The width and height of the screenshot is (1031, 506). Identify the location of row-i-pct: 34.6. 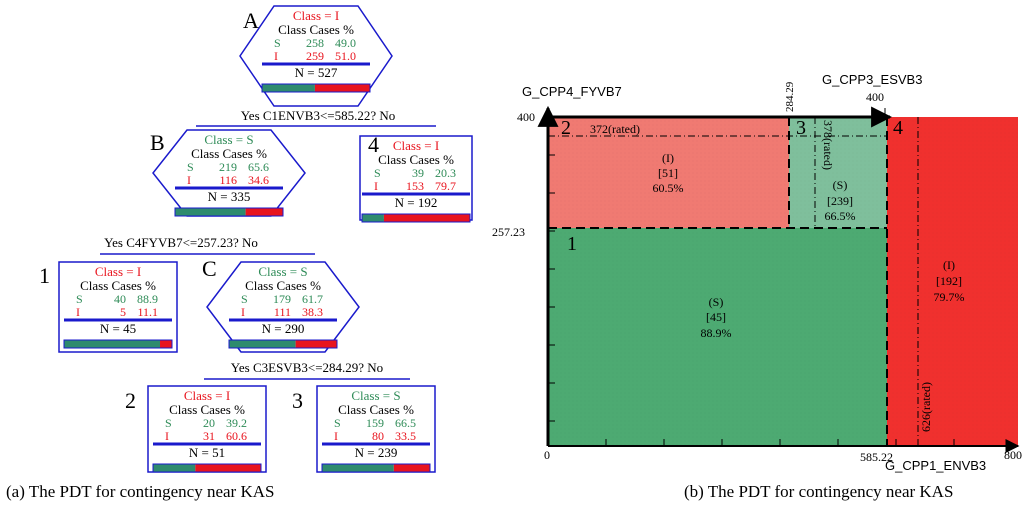
(258, 180).